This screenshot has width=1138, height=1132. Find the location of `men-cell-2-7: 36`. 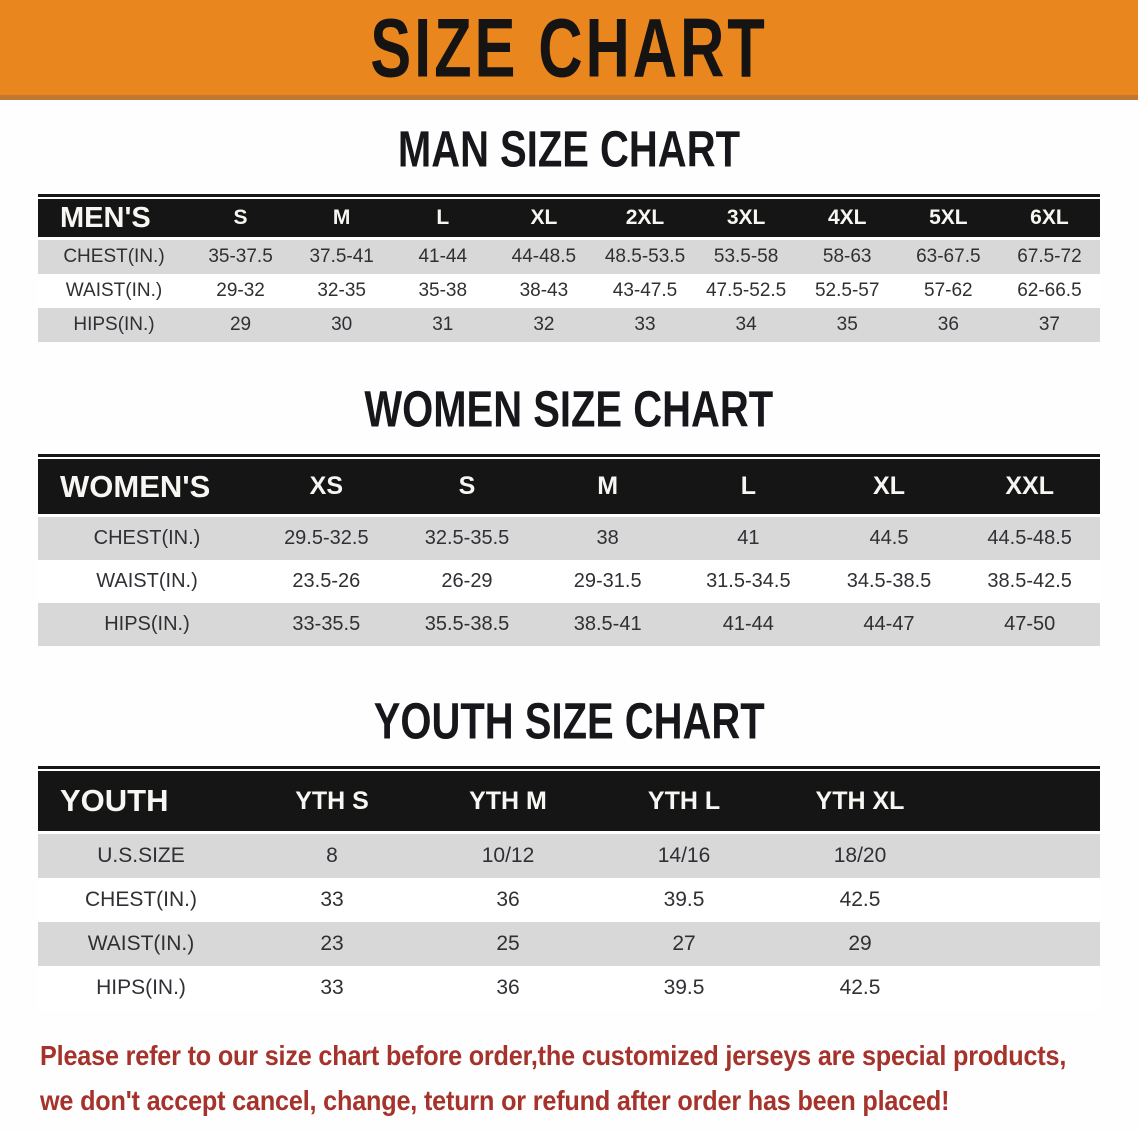

men-cell-2-7: 36 is located at coordinates (948, 324).